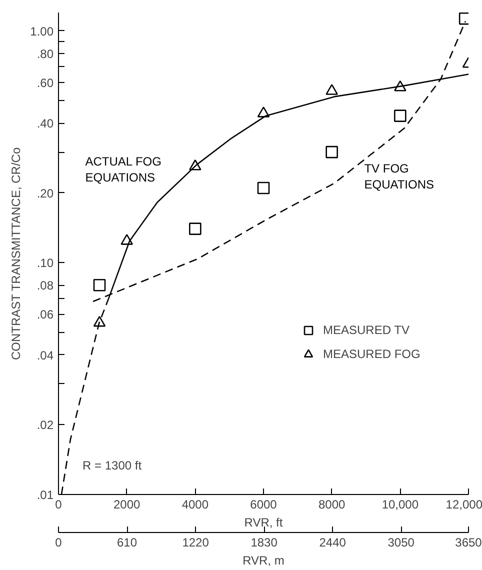 This screenshot has width=482, height=570. Describe the element at coordinates (42, 31) in the screenshot. I see `y-tick-label: 1.00` at that location.